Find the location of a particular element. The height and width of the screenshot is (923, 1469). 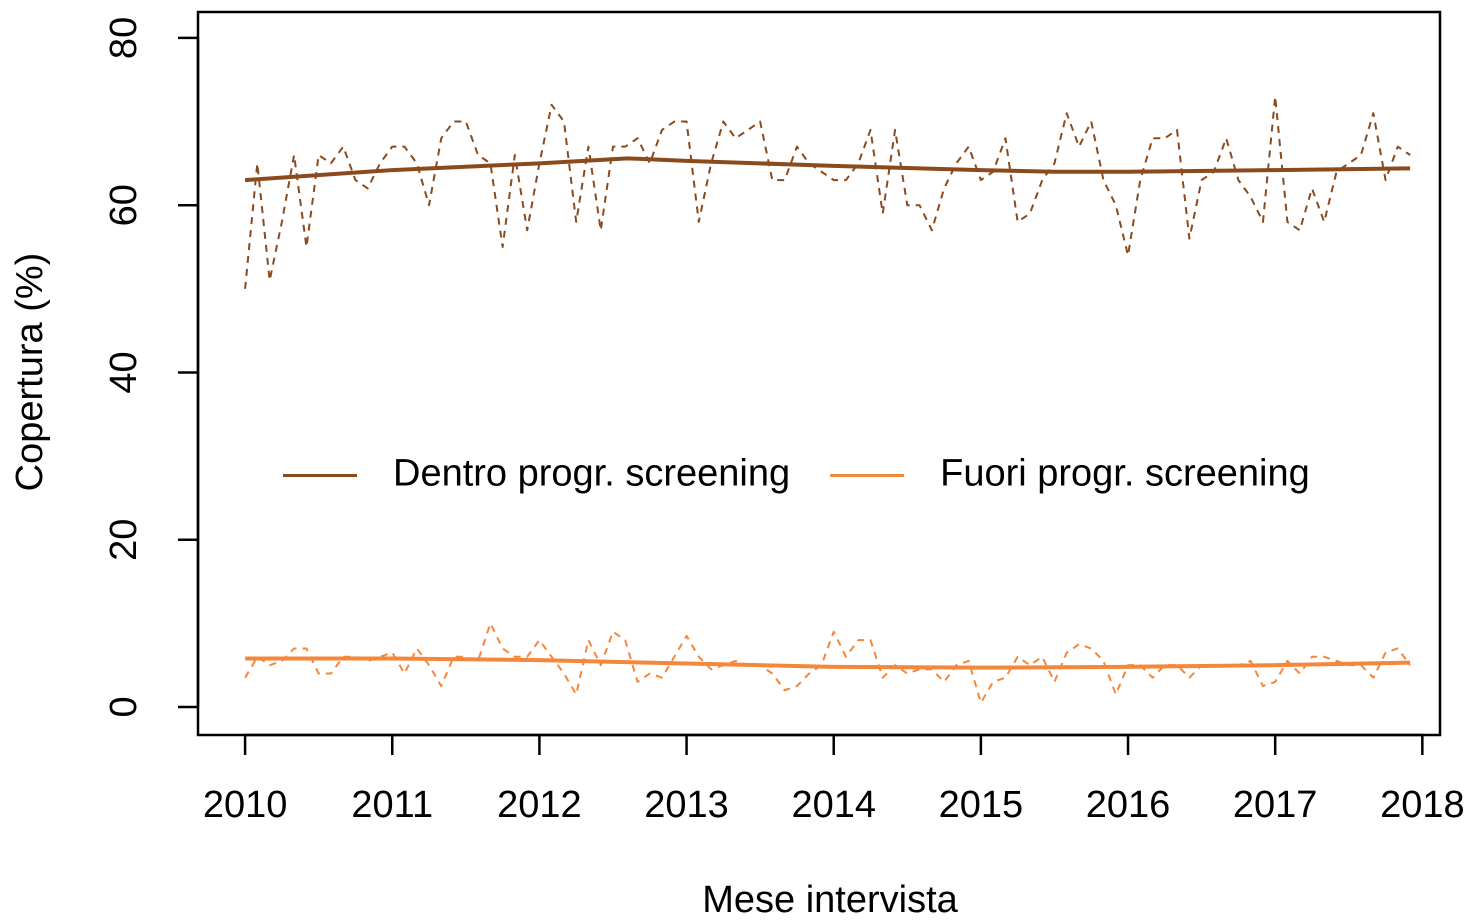

x-tick-label: 2017 is located at coordinates (1275, 805).